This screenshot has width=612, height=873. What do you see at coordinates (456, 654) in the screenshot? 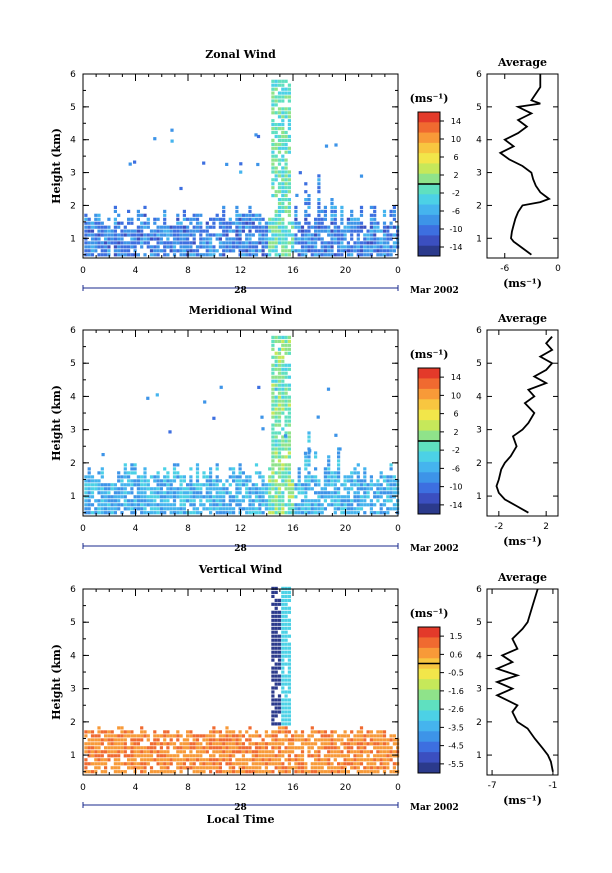
I see `colorbar-tick-label: 0.6` at bounding box center [456, 654].